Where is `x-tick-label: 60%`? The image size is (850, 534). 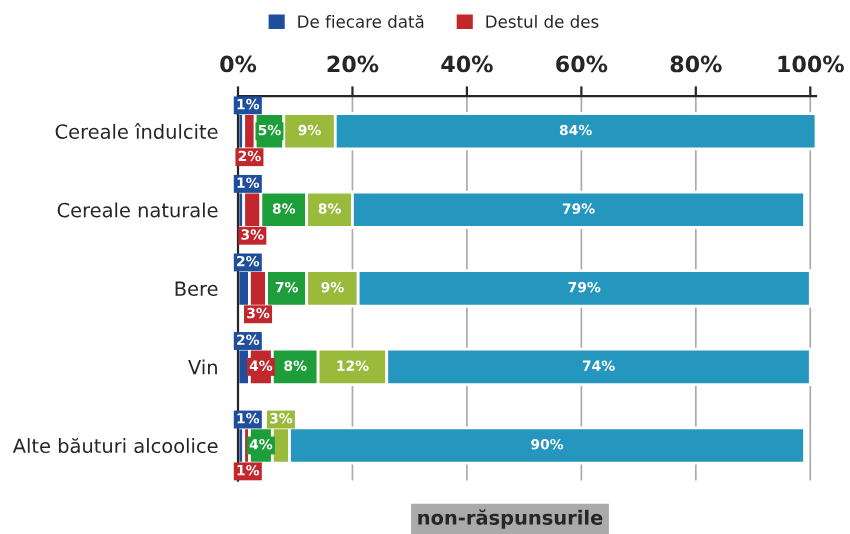 x-tick-label: 60% is located at coordinates (582, 64).